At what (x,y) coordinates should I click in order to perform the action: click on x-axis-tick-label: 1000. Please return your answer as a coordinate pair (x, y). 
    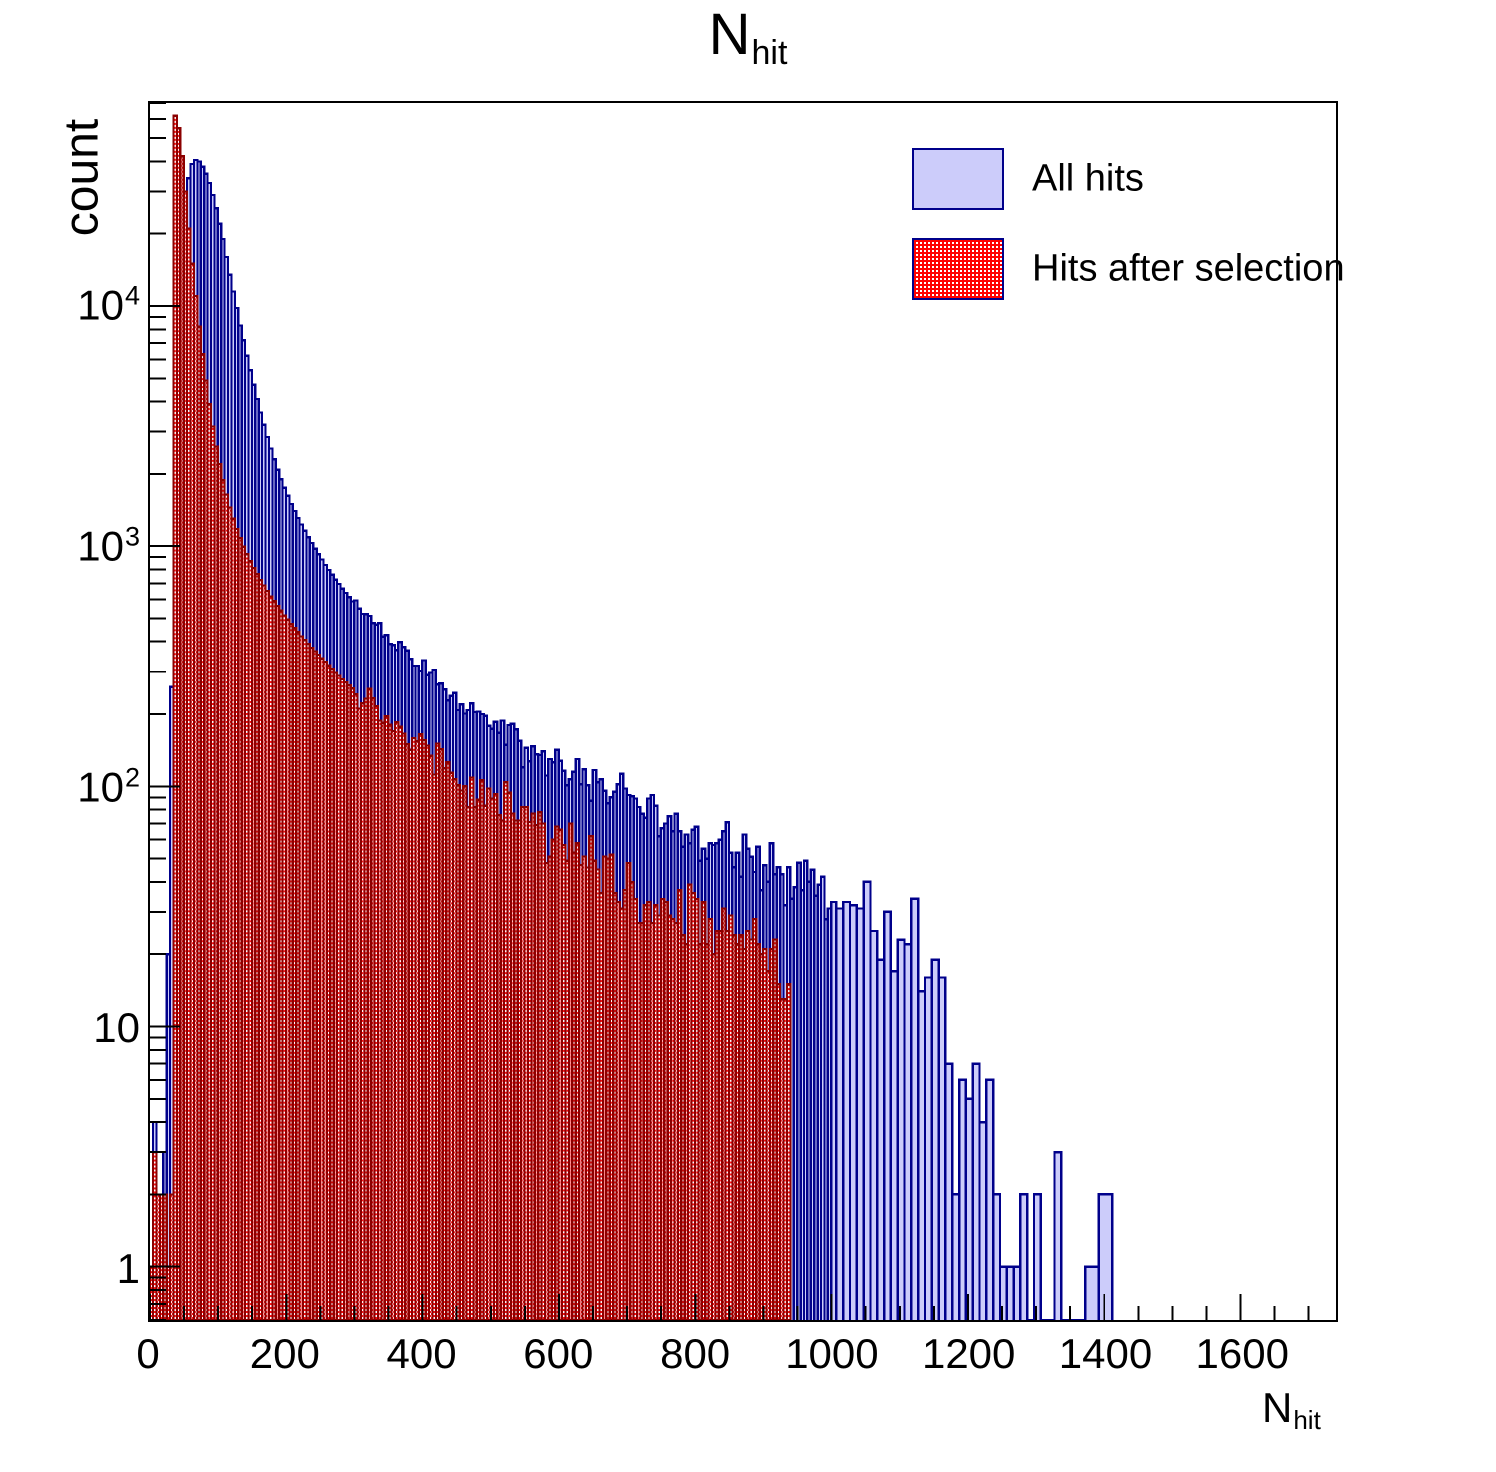
    Looking at the image, I should click on (832, 1353).